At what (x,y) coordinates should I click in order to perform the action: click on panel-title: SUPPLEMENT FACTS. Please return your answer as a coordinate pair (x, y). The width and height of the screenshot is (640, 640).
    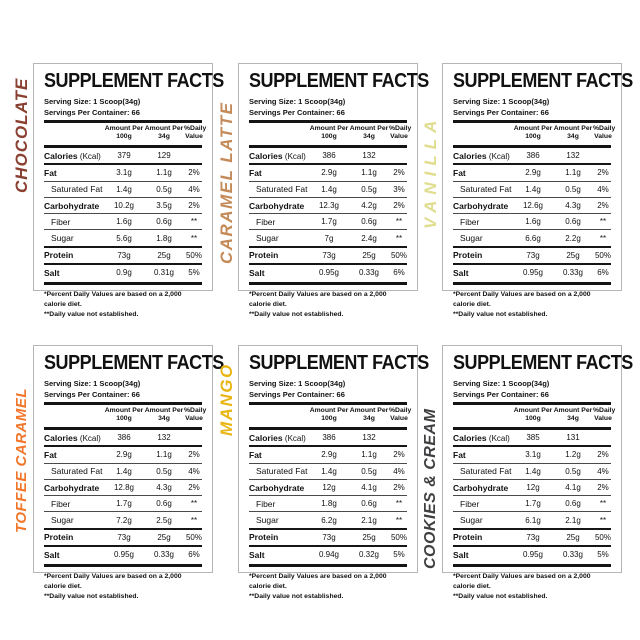
    Looking at the image, I should click on (543, 363).